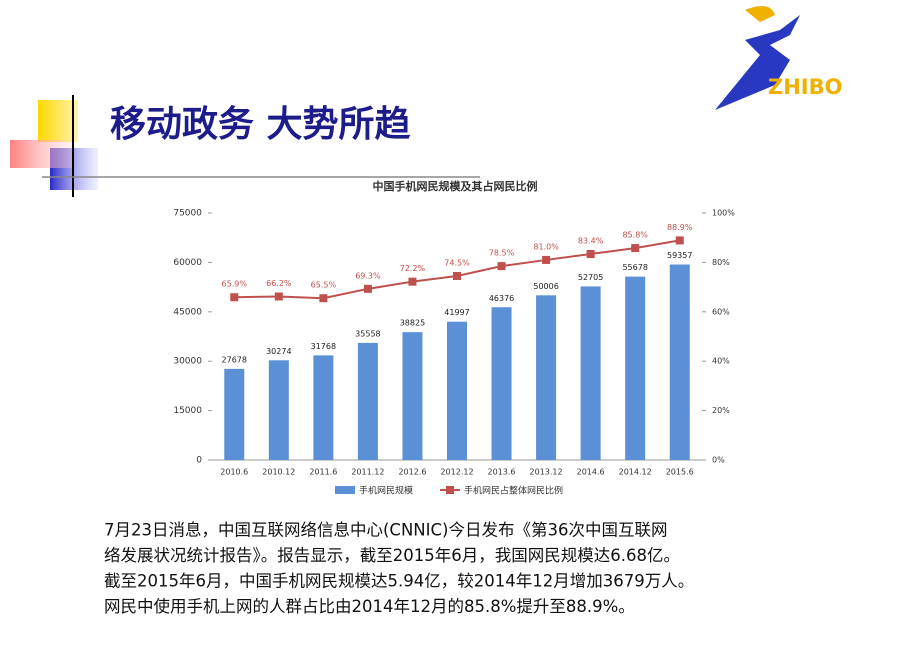 This screenshot has height=665, width=900. What do you see at coordinates (805, 87) in the screenshot?
I see `logo-text: ZHIBO` at bounding box center [805, 87].